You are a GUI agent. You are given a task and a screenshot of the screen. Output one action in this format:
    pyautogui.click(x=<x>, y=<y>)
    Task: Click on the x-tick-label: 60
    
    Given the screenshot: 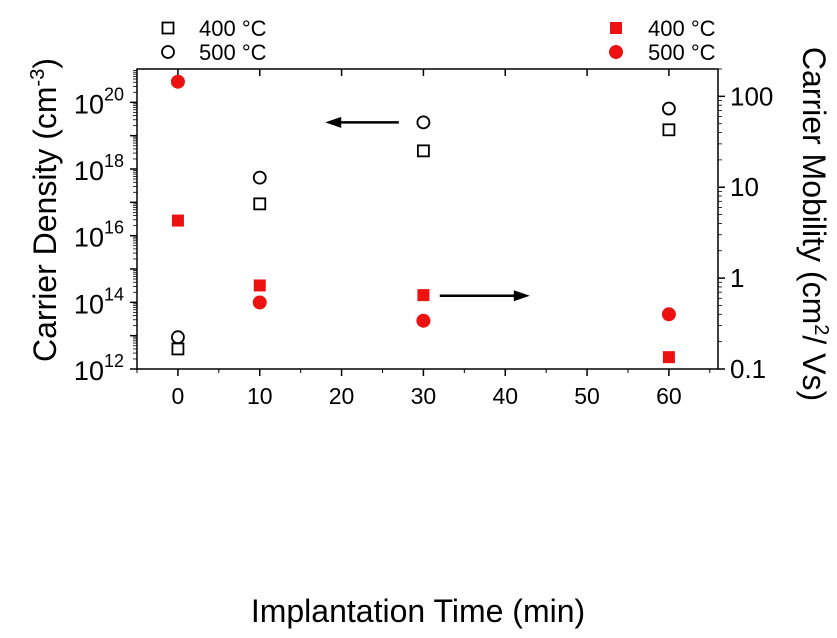 What is the action you would take?
    pyautogui.click(x=669, y=396)
    